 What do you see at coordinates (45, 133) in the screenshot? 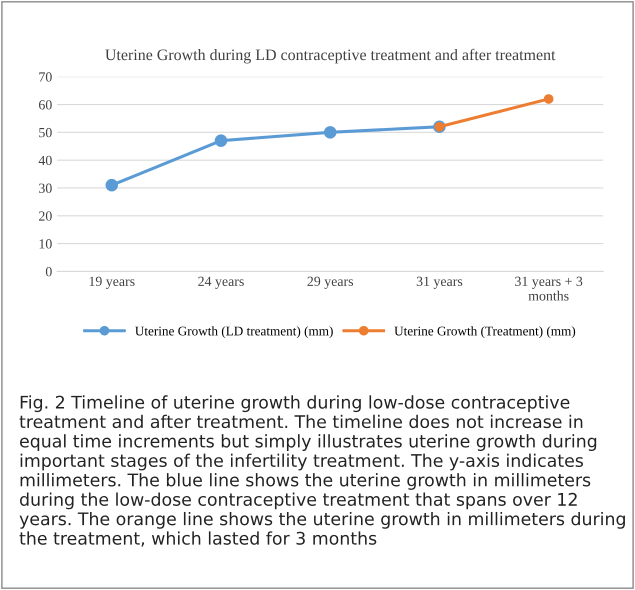
I see `y-tick-label: 50` at bounding box center [45, 133].